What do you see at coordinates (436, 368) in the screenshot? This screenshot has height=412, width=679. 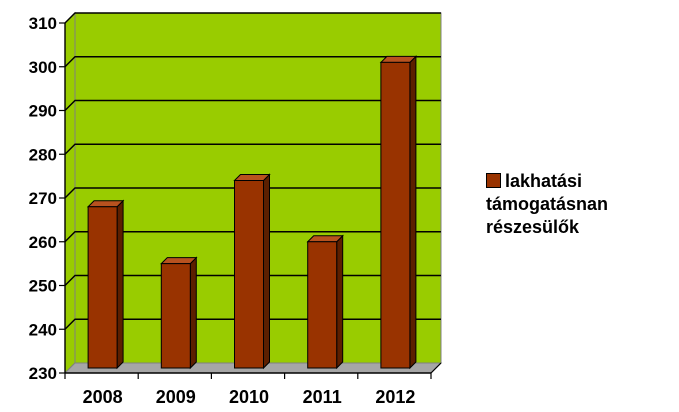 I see `x-axis-depth` at bounding box center [436, 368].